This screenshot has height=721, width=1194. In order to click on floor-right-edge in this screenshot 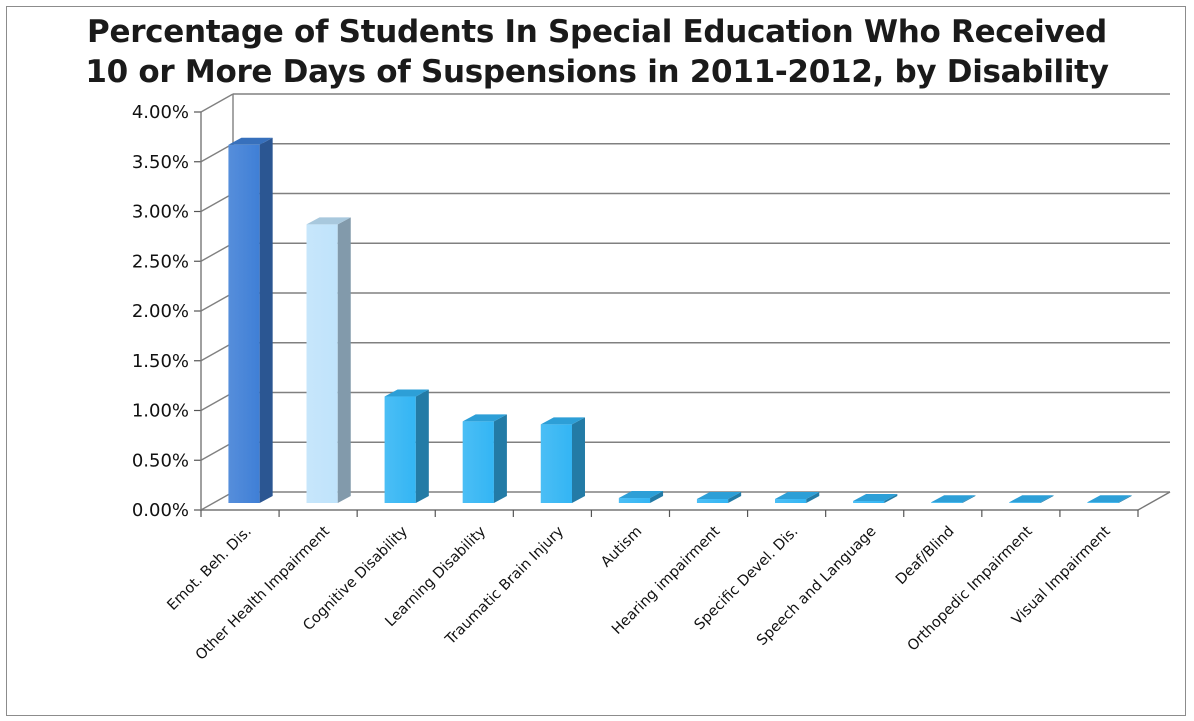, I will do `click(1154, 501)`.